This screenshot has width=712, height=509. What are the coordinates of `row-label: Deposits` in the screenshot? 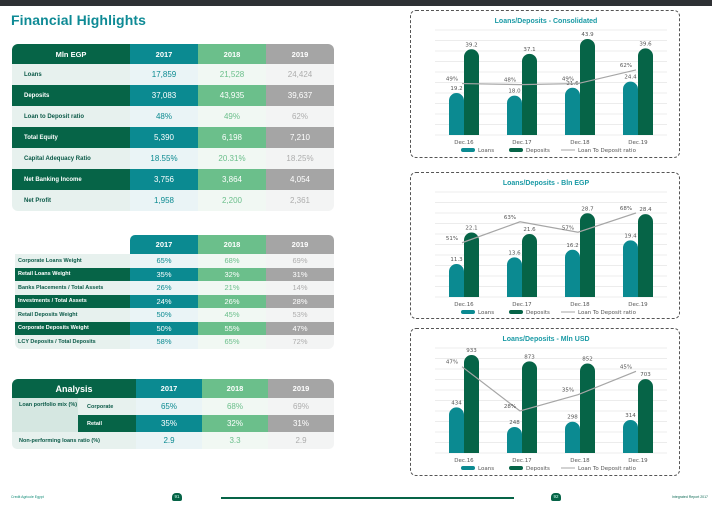 It's located at (71, 95).